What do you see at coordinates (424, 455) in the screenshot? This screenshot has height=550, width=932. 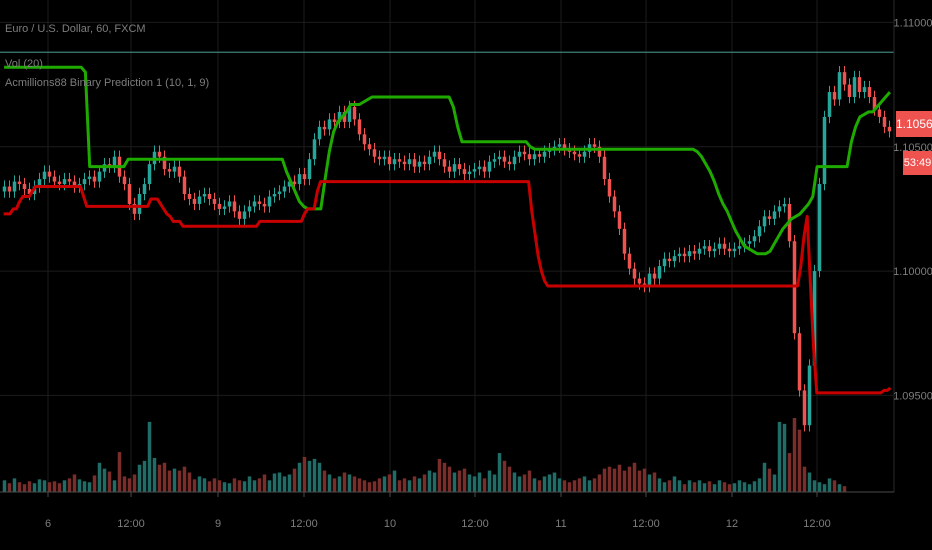 I see `volume-bars` at bounding box center [424, 455].